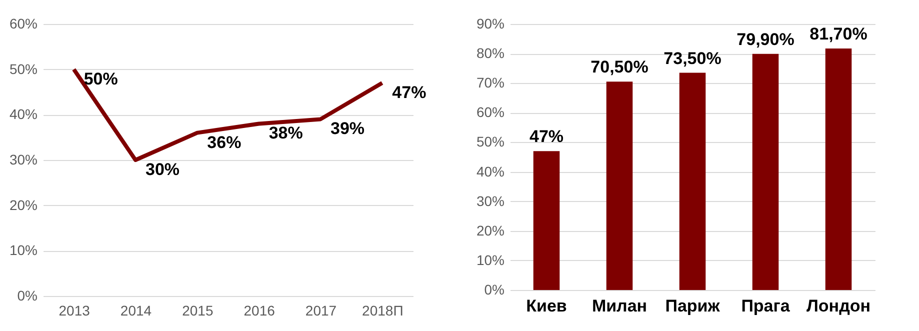 The height and width of the screenshot is (331, 919). Describe the element at coordinates (321, 310) in the screenshot. I see `x-tick-label: 2017` at that location.